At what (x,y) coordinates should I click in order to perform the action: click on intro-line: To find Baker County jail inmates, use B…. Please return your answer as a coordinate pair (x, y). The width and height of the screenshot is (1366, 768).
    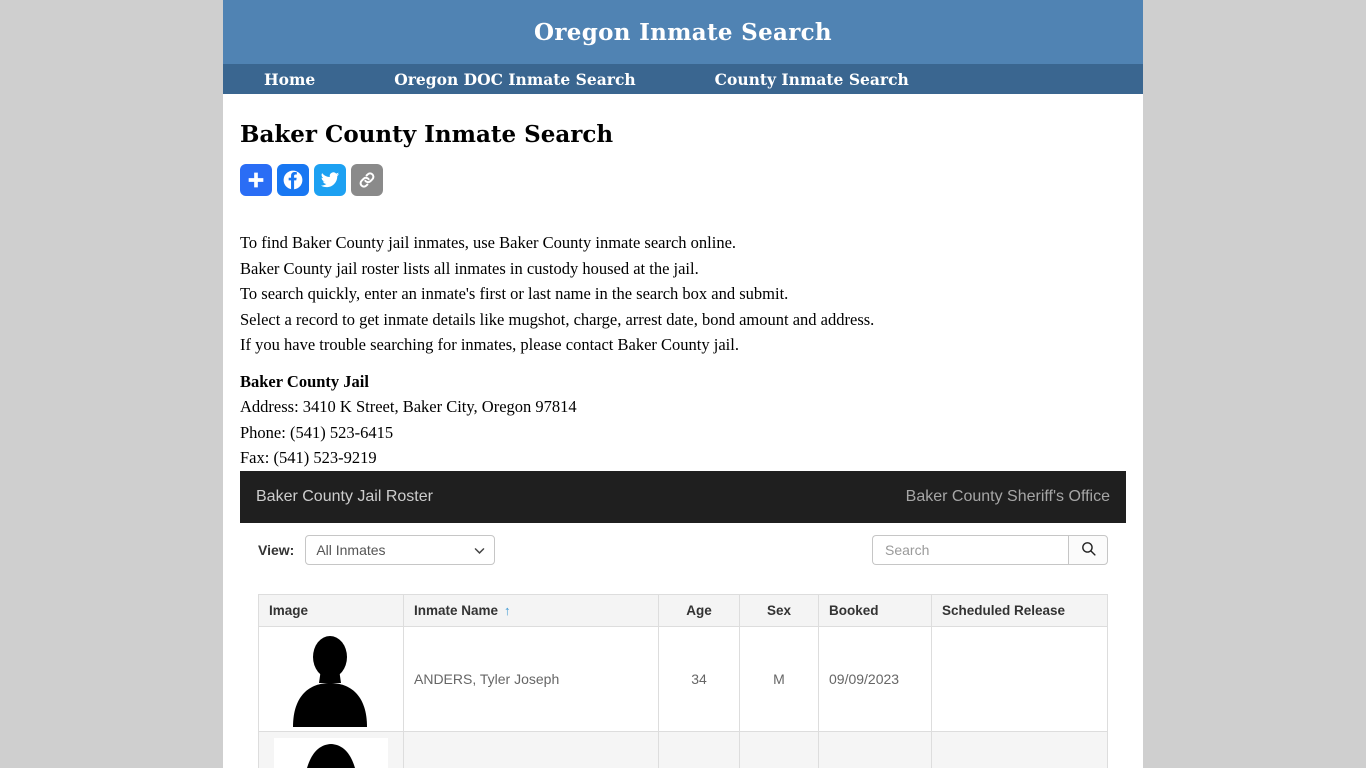
    Looking at the image, I should click on (488, 242).